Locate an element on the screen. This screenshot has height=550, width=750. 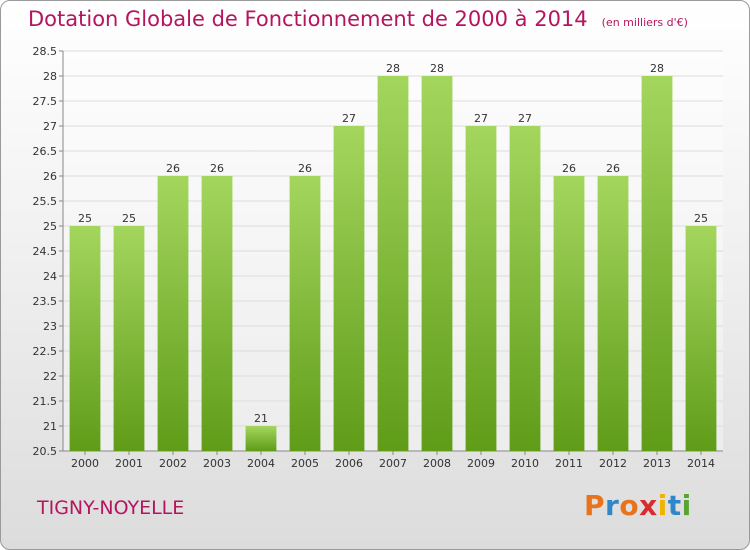
logo-letter: t is located at coordinates (674, 505).